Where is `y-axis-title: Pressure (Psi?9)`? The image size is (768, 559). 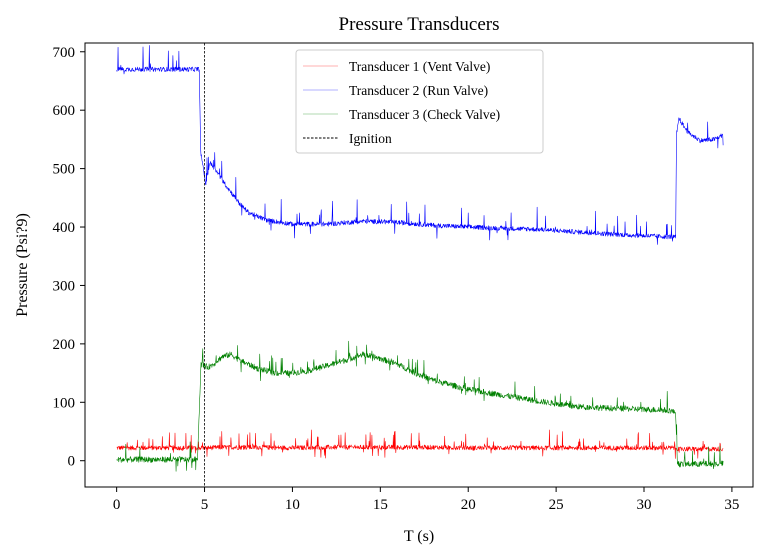
y-axis-title: Pressure (Psi?9) is located at coordinates (22, 265).